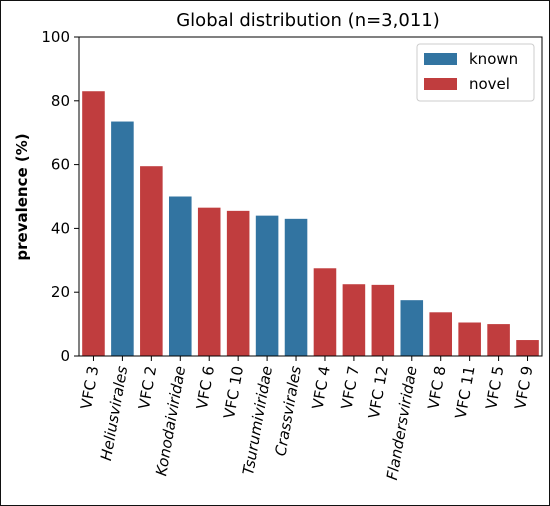 This screenshot has width=550, height=506. Describe the element at coordinates (475, 72) in the screenshot. I see `legend: known novel` at that location.